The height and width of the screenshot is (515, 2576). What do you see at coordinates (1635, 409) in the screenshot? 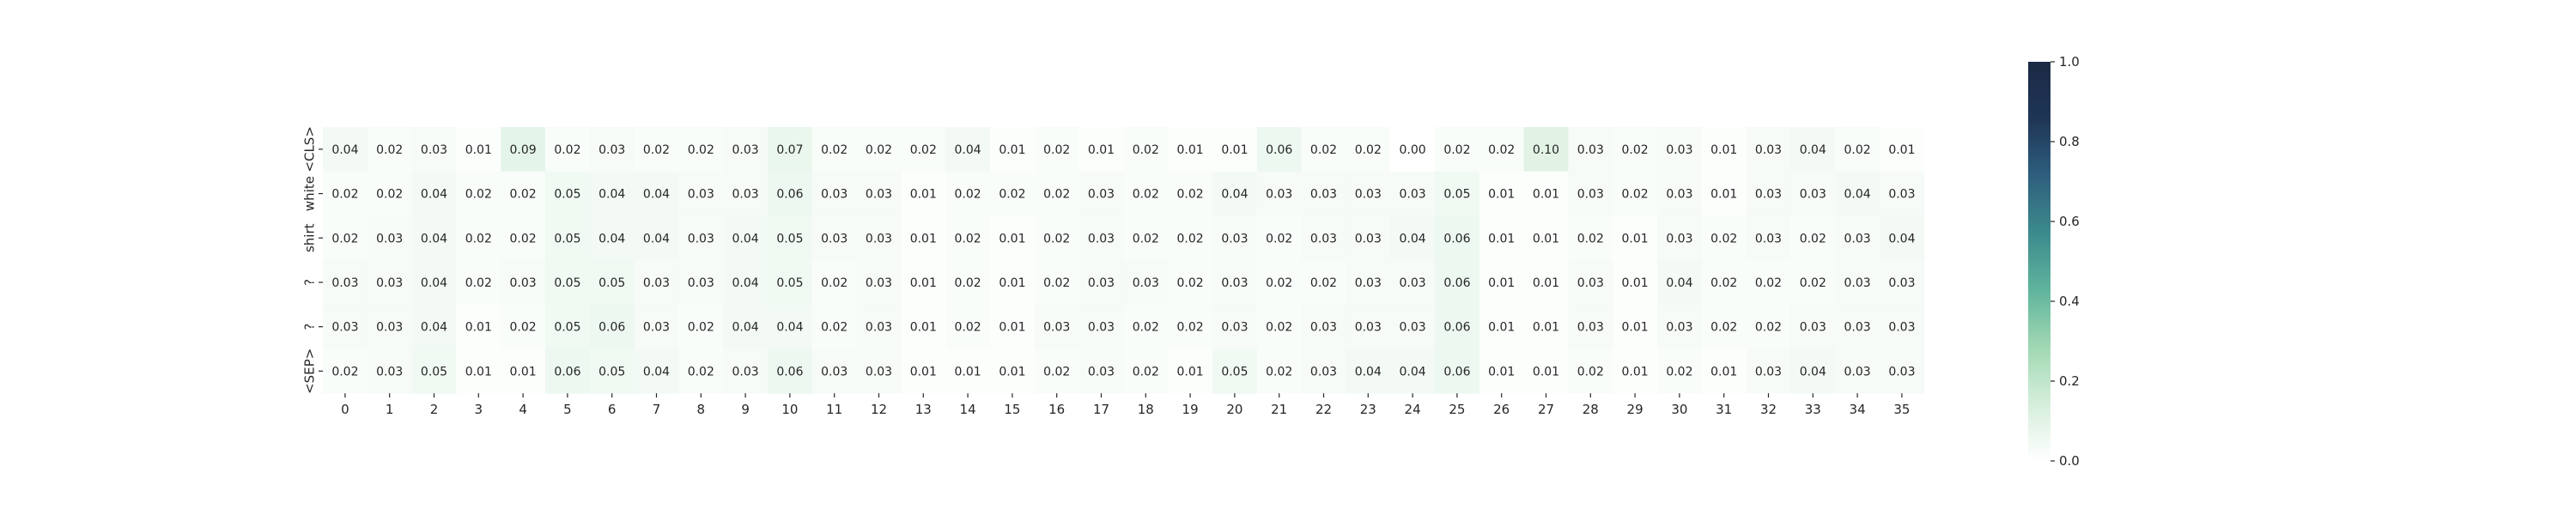
I see `x-tick-label: 29` at bounding box center [1635, 409].